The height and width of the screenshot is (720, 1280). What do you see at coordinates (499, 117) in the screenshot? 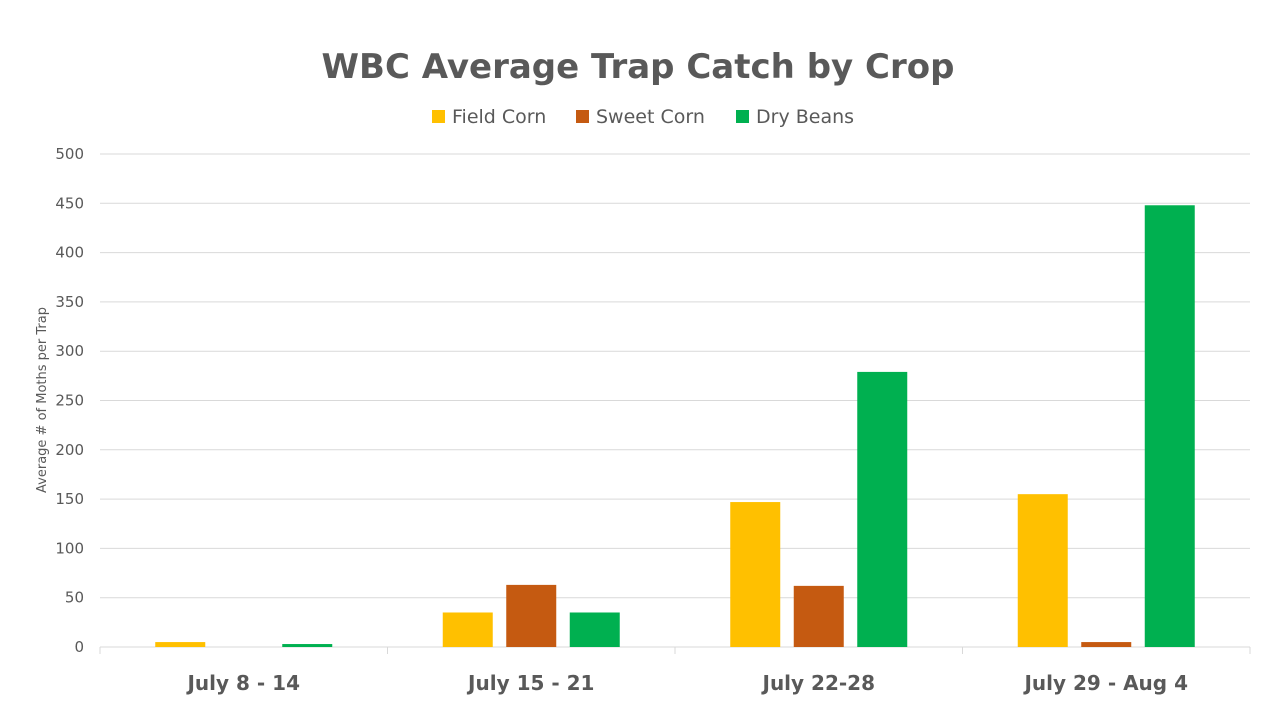
I see `legend-label: Field Corn` at bounding box center [499, 117].